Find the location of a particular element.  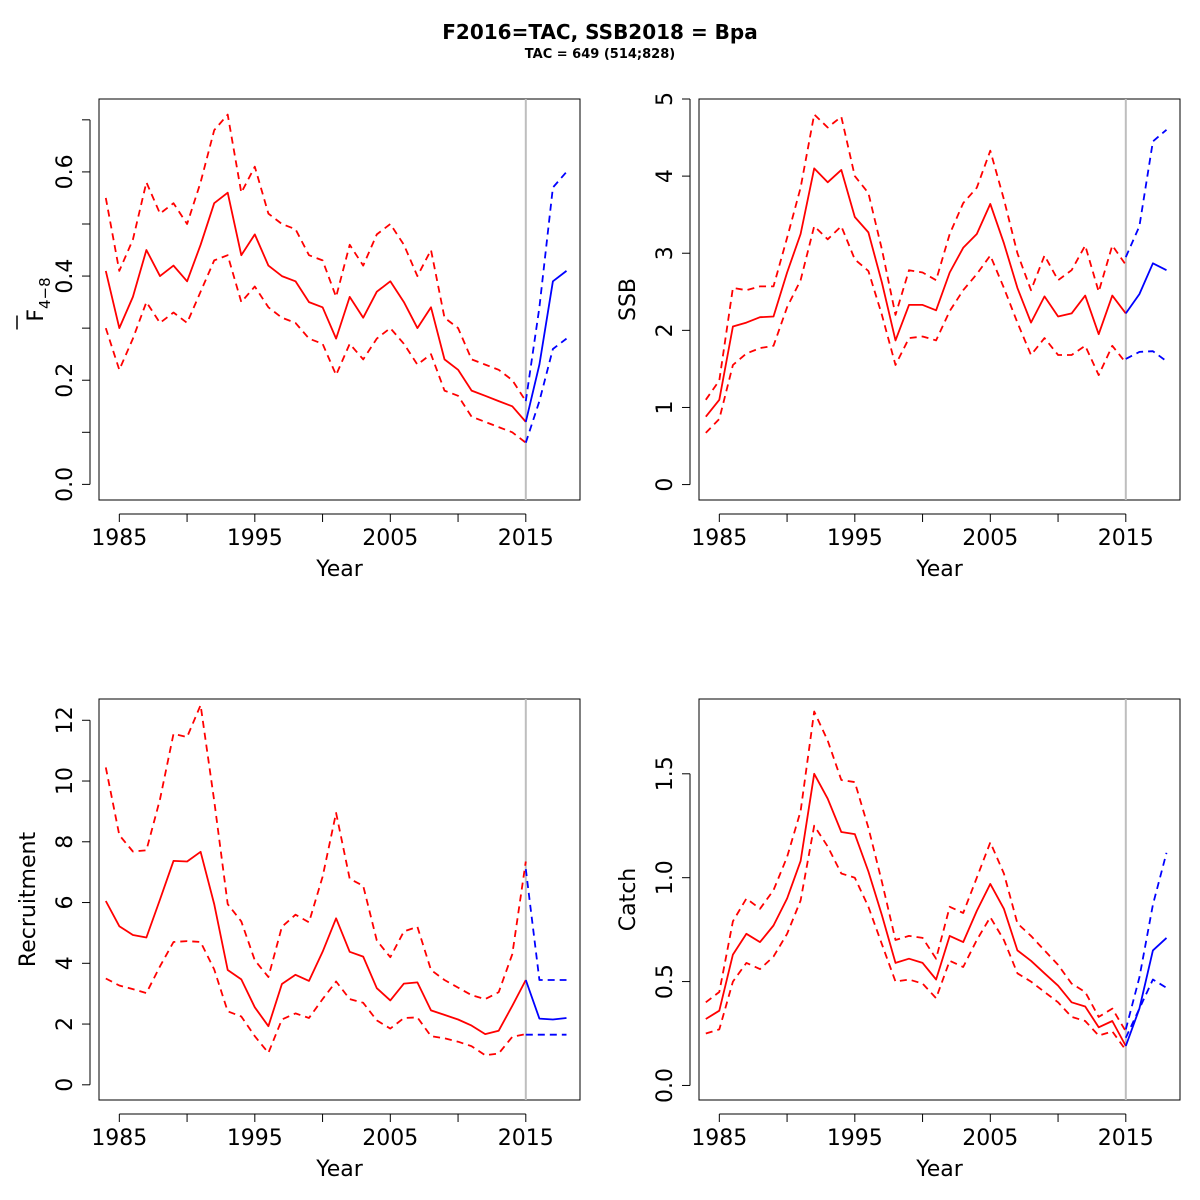

y-tick-label: 3 is located at coordinates (665, 253).